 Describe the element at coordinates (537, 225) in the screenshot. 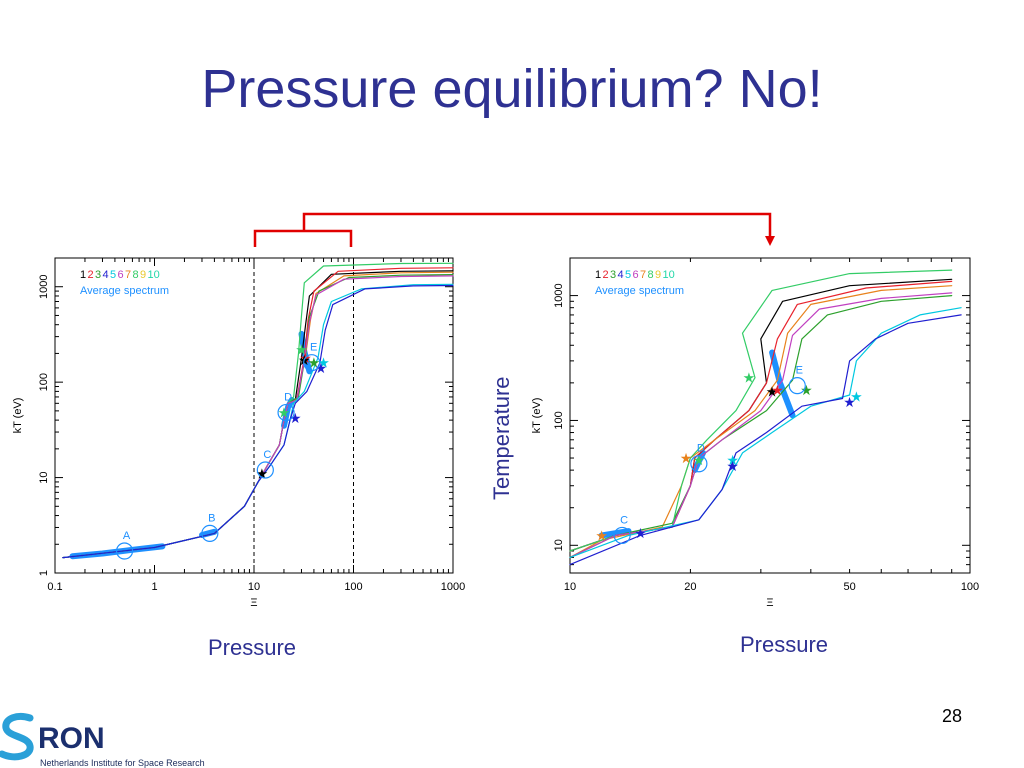

I see `bracket-connector-line` at that location.